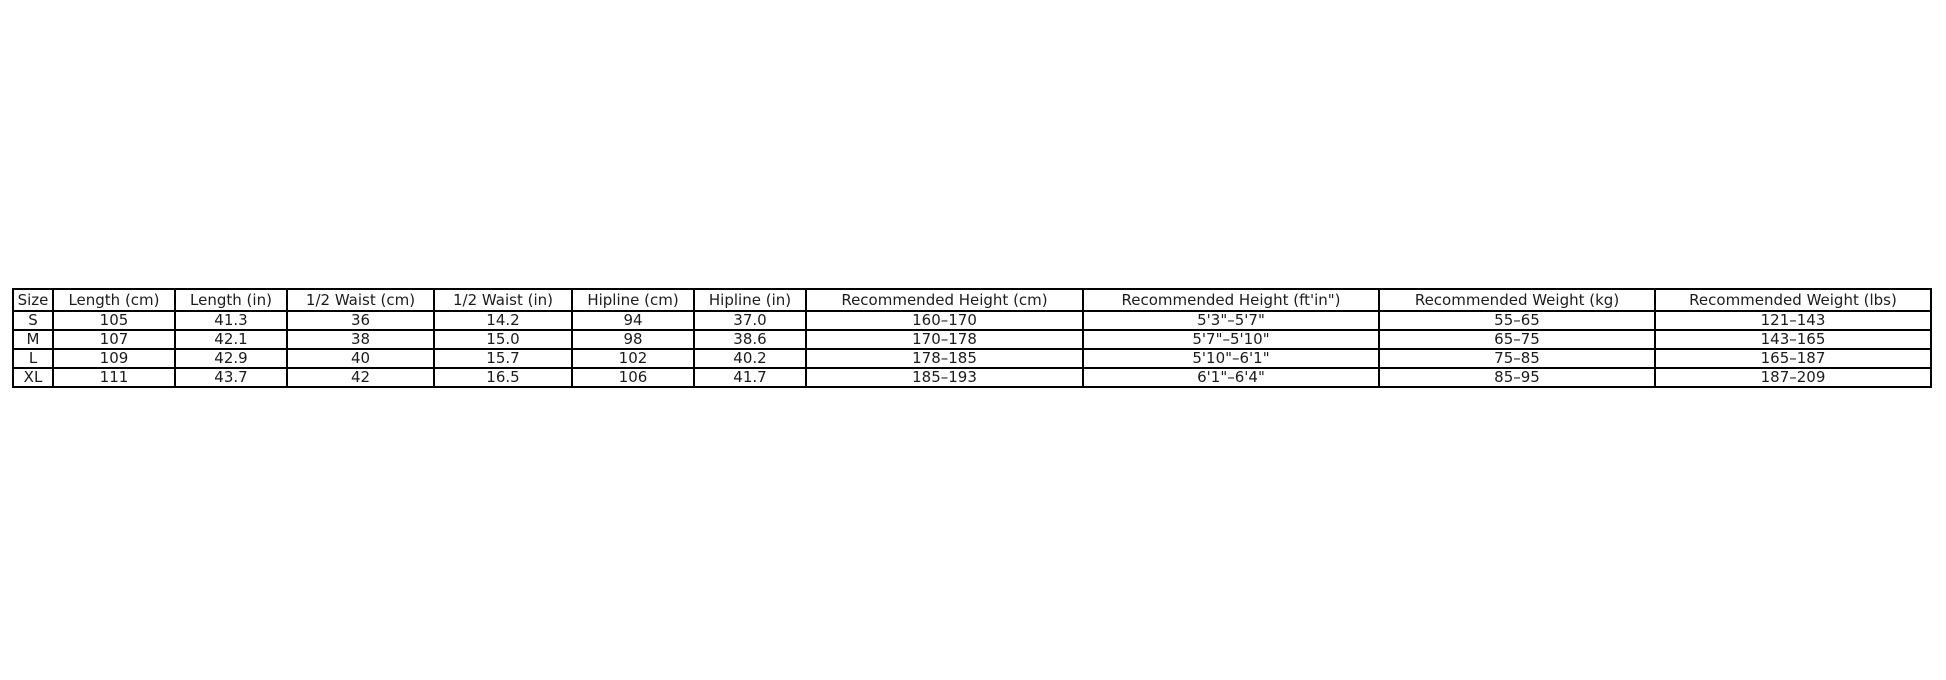 The image size is (1946, 680). I want to click on table-cell: 36, so click(360, 320).